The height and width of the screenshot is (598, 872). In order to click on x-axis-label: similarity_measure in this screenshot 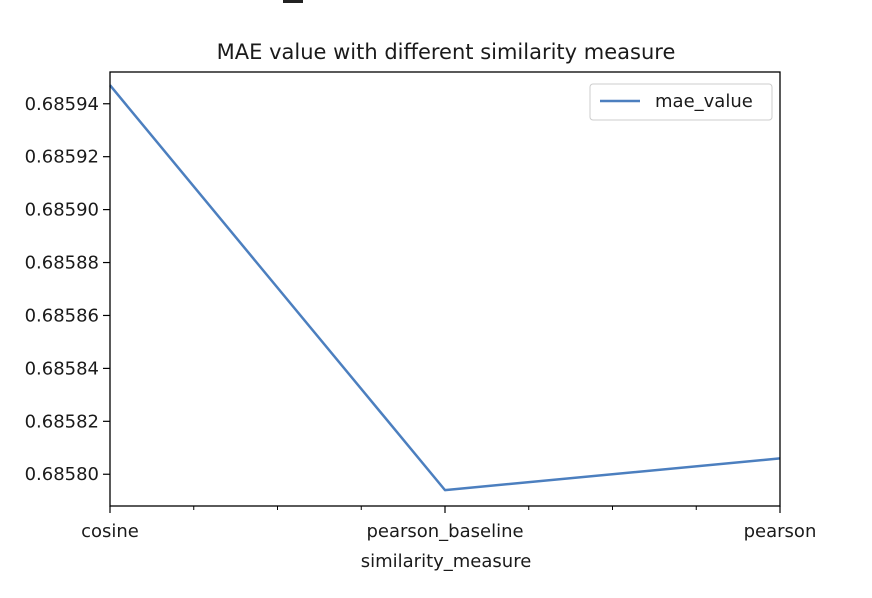, I will do `click(446, 561)`.